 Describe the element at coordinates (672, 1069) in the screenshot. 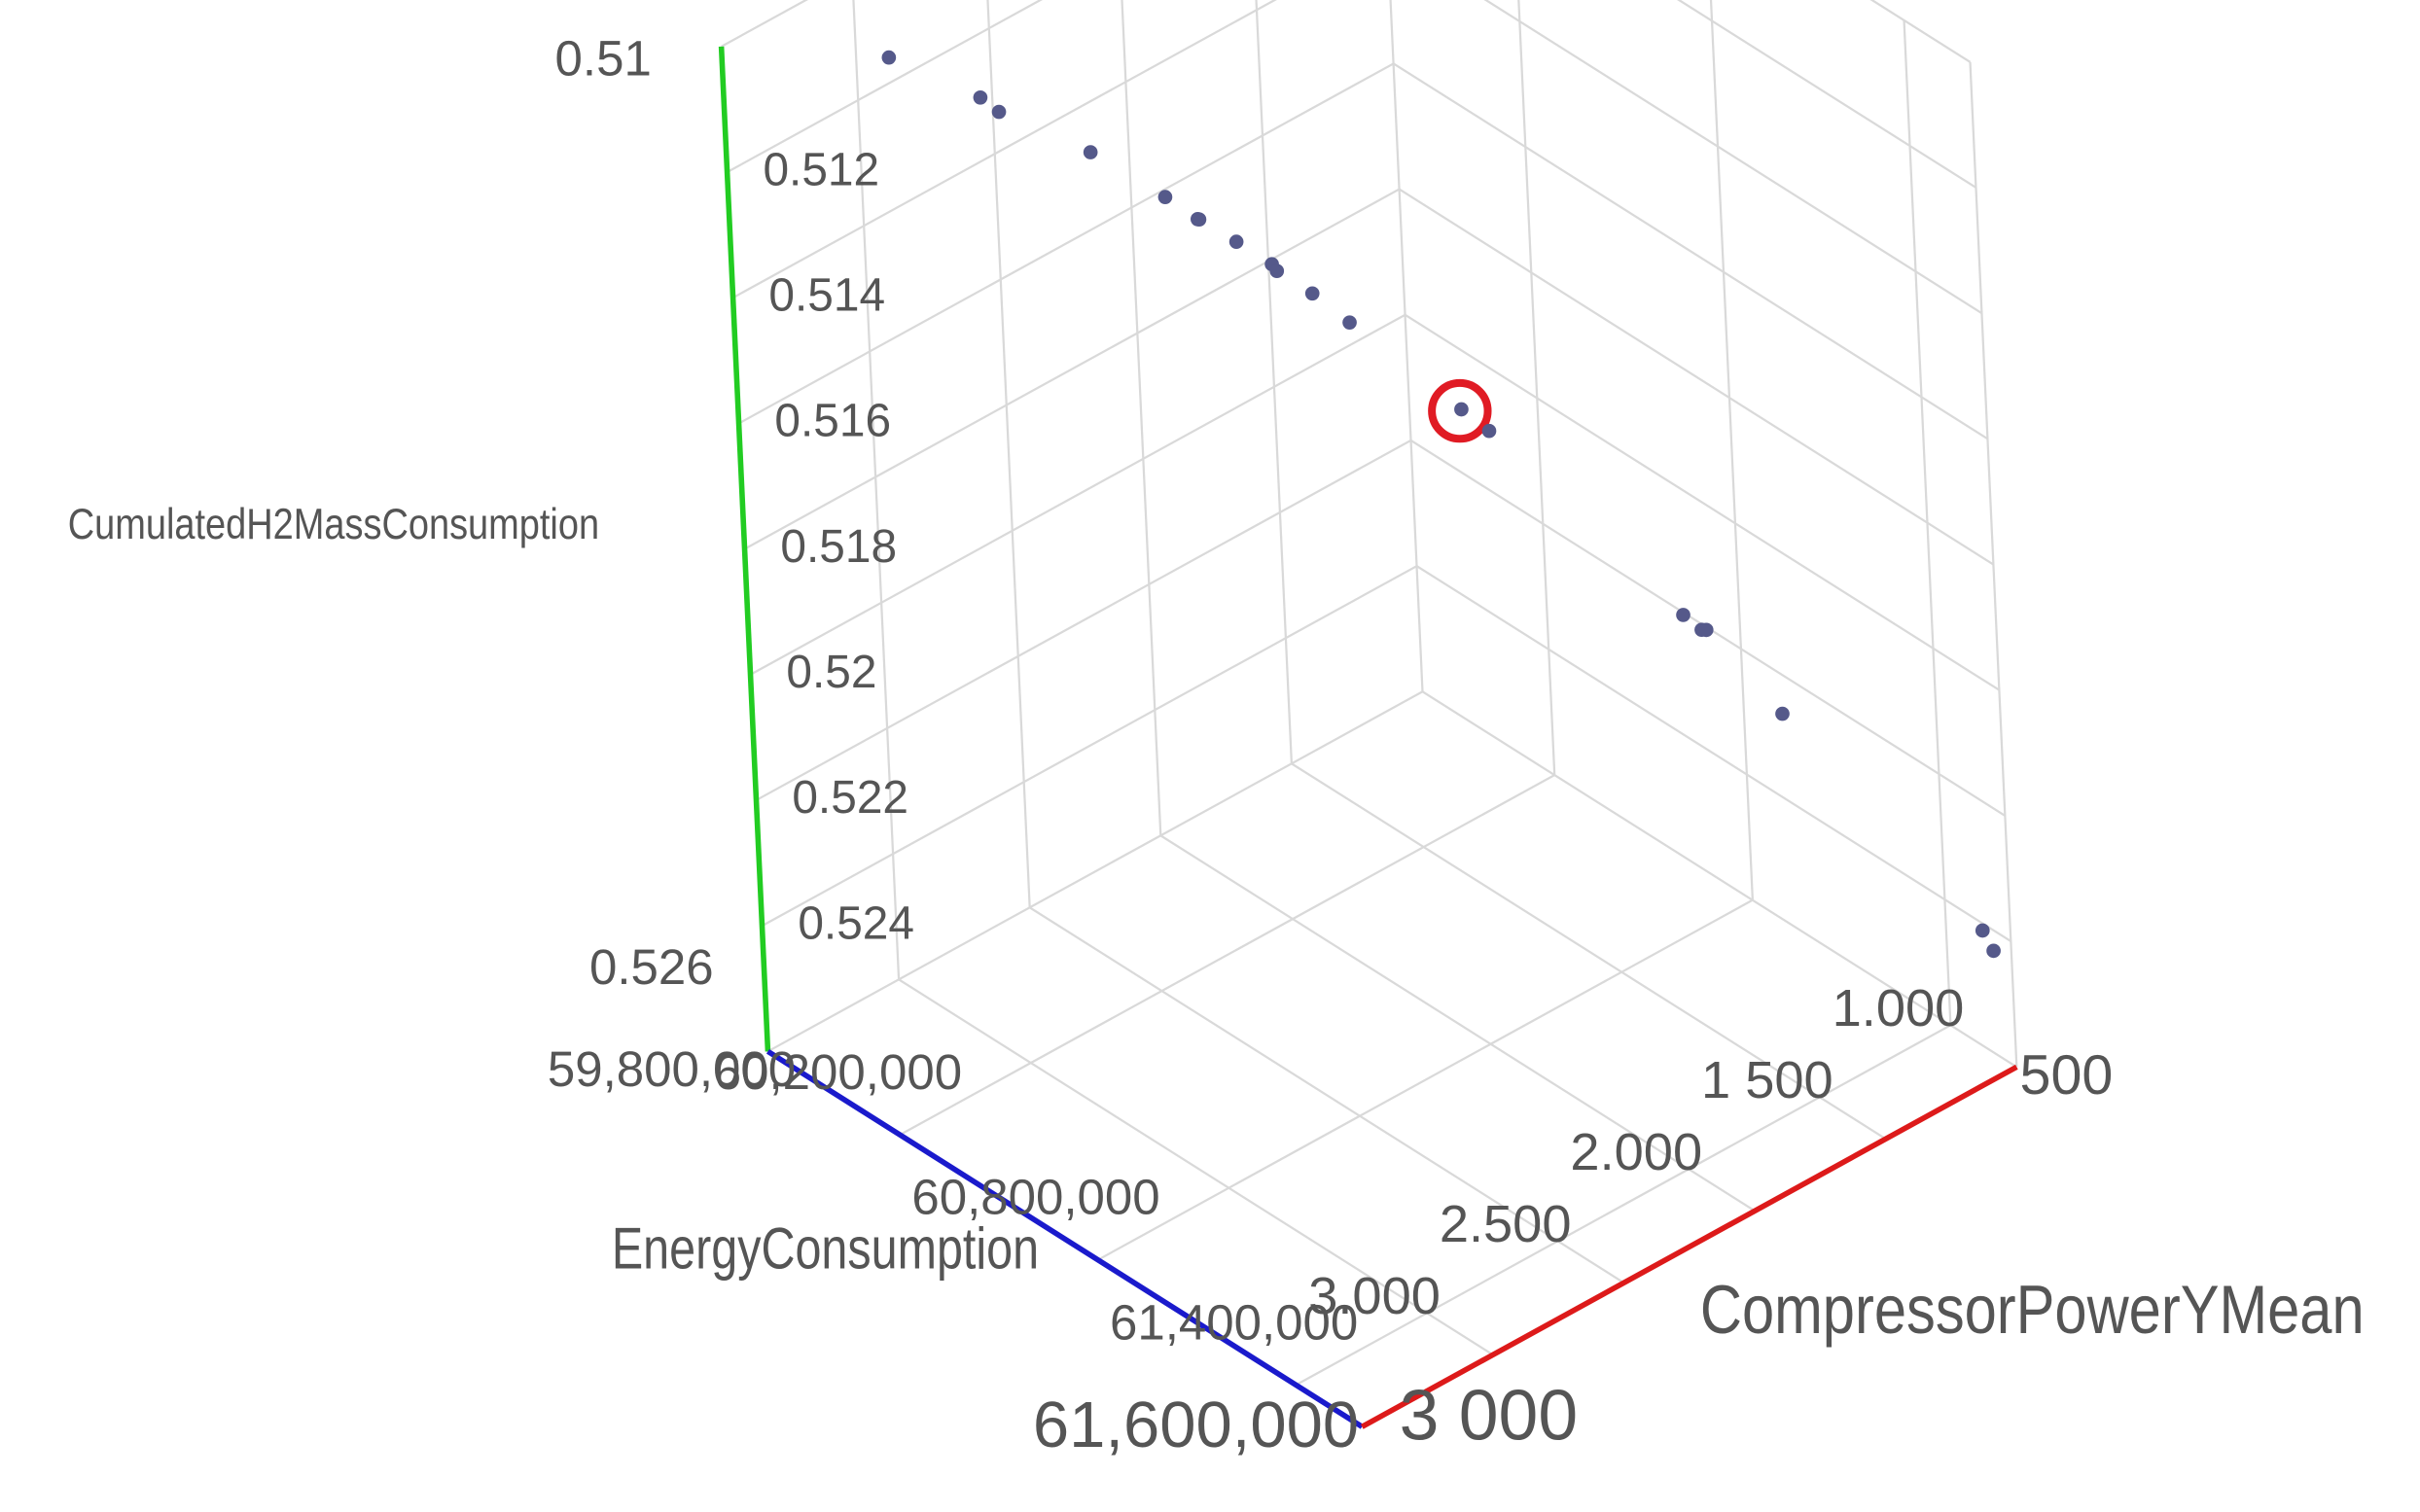

I see `x-range-label: 59,800,000` at that location.